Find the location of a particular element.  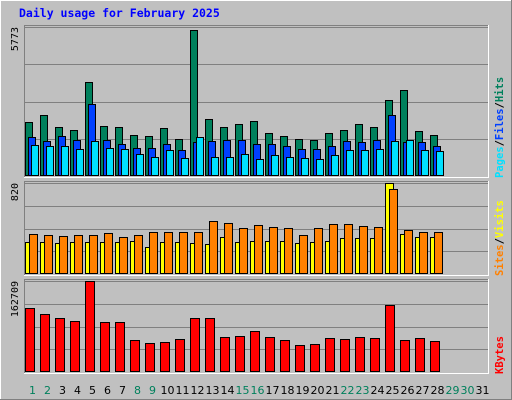

day-label-22: 22 is located at coordinates (348, 390).